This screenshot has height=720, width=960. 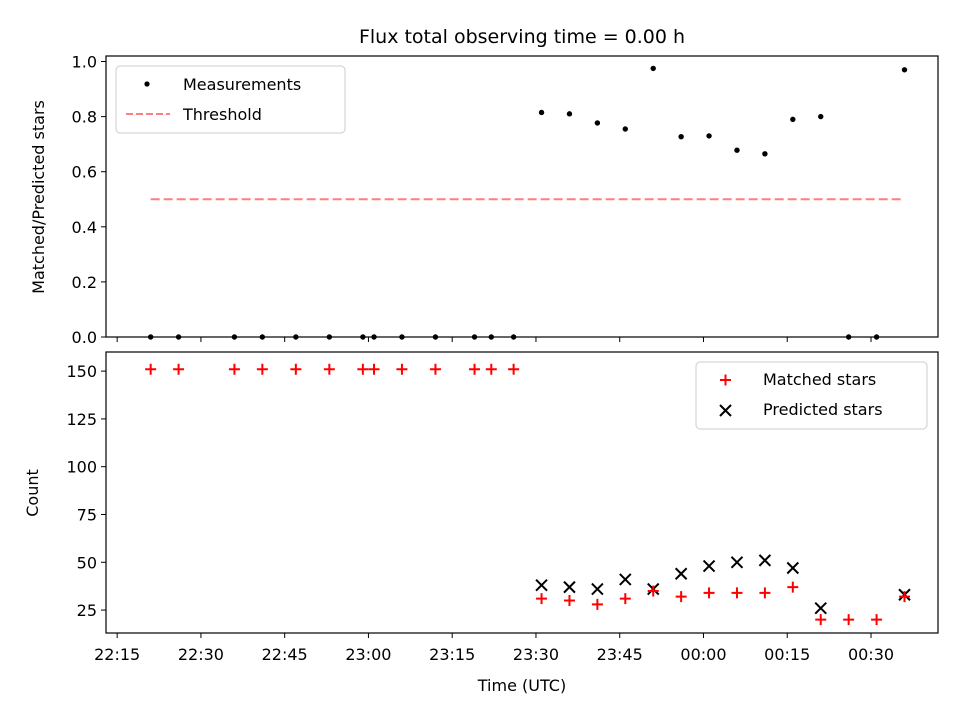 I want to click on top-y-axis: 0.0 0.2 0.4 0.6 0.8 1.0, so click(x=89, y=200).